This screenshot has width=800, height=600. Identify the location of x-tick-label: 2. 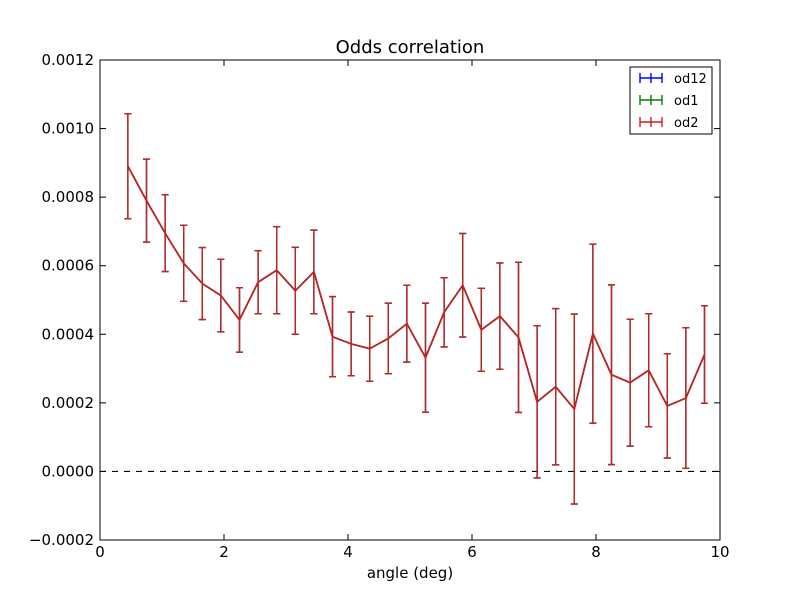
(224, 552).